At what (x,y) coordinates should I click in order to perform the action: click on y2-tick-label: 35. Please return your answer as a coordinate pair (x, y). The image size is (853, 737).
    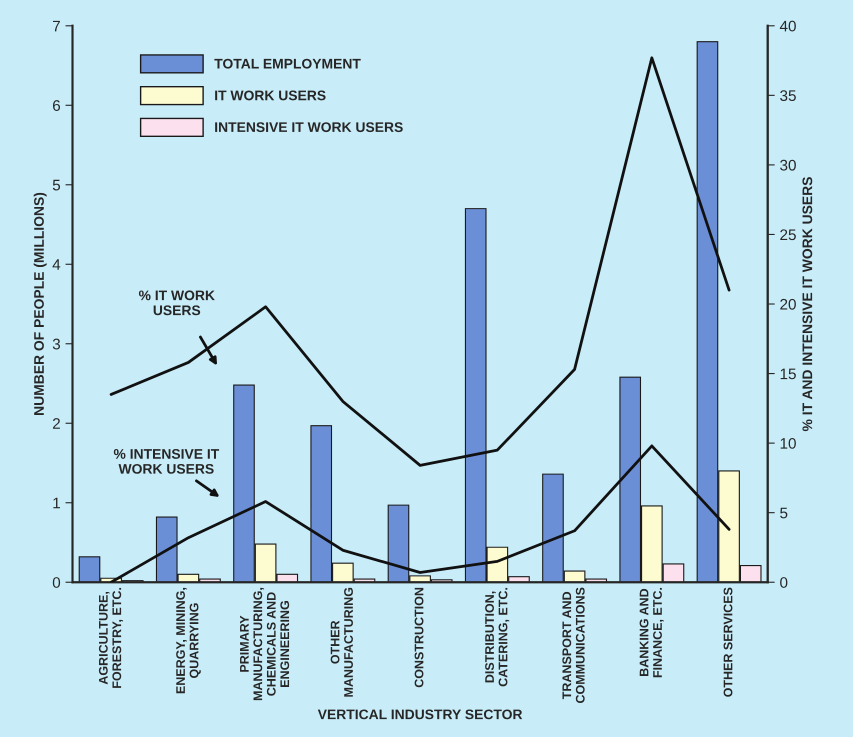
    Looking at the image, I should click on (788, 96).